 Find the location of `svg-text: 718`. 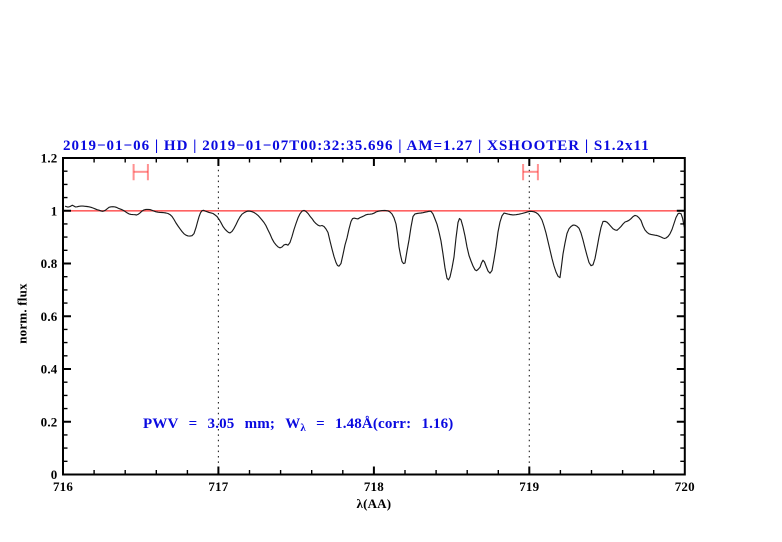

svg-text: 718 is located at coordinates (374, 486).